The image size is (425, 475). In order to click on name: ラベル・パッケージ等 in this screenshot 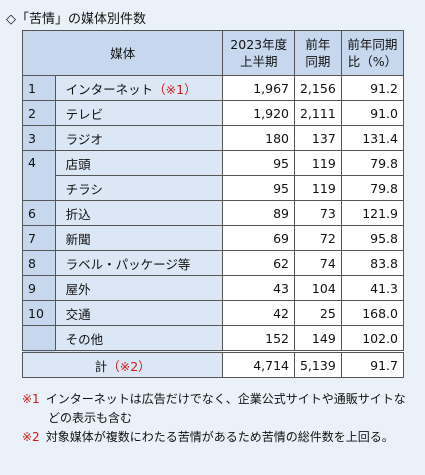, I will do `click(128, 264)`.